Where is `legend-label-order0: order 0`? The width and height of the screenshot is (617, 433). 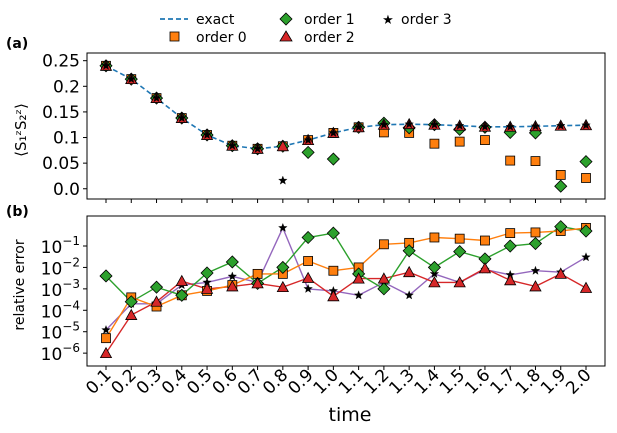 legend-label-order0: order 0 is located at coordinates (221, 38).